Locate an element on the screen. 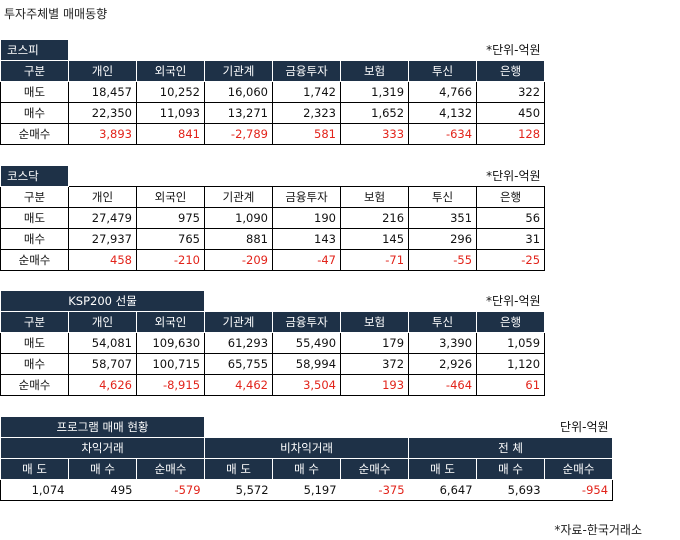  table-cell: 27,937 is located at coordinates (102, 239).